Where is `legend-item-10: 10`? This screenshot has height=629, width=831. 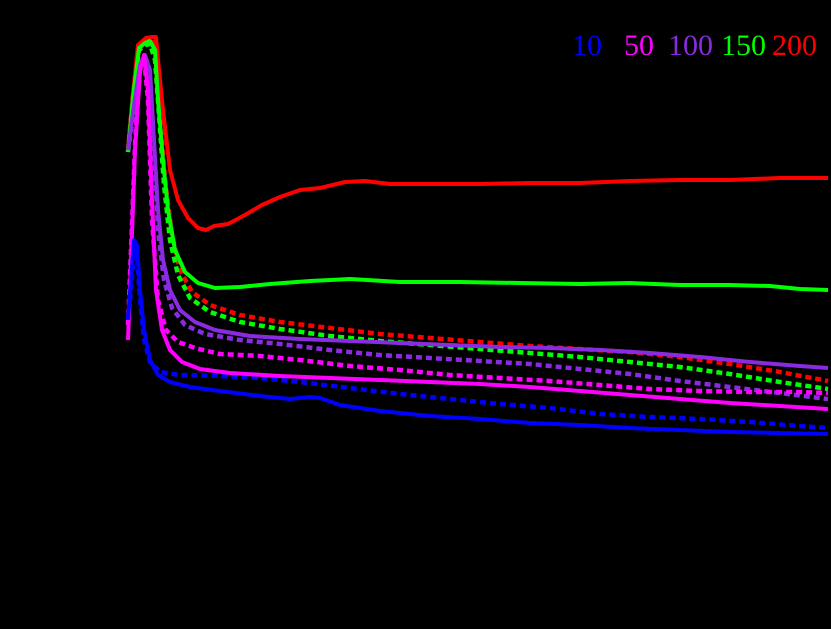
legend-item-10: 10 is located at coordinates (587, 45).